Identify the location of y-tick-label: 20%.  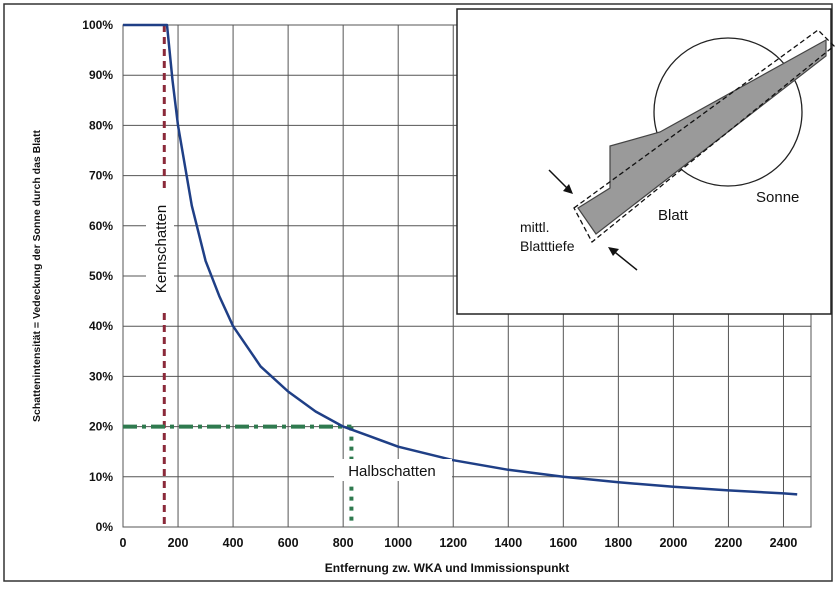
(101, 427).